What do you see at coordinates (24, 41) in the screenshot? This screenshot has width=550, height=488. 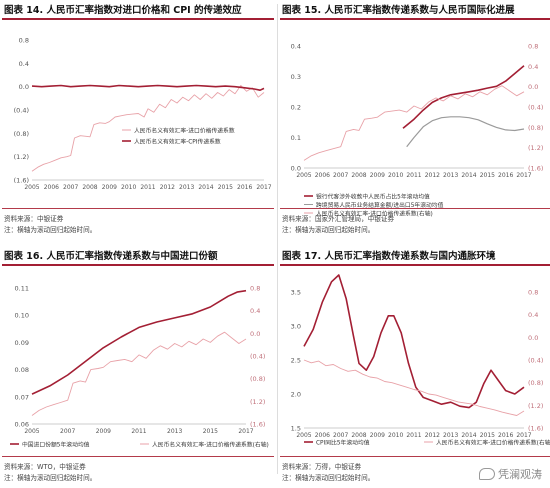 I see `y-tick-label: 0.8` at bounding box center [24, 41].